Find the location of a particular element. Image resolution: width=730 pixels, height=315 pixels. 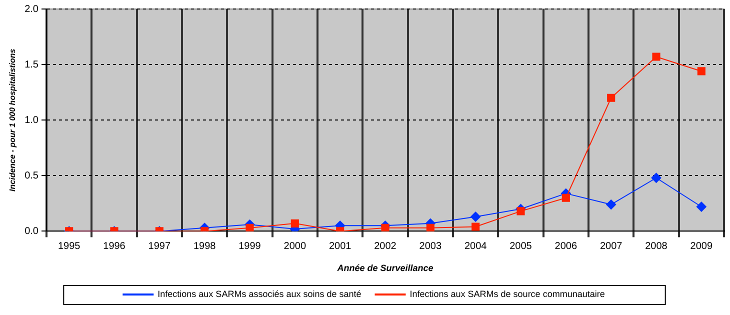

y-tick-label: 0.5 is located at coordinates (31, 176).